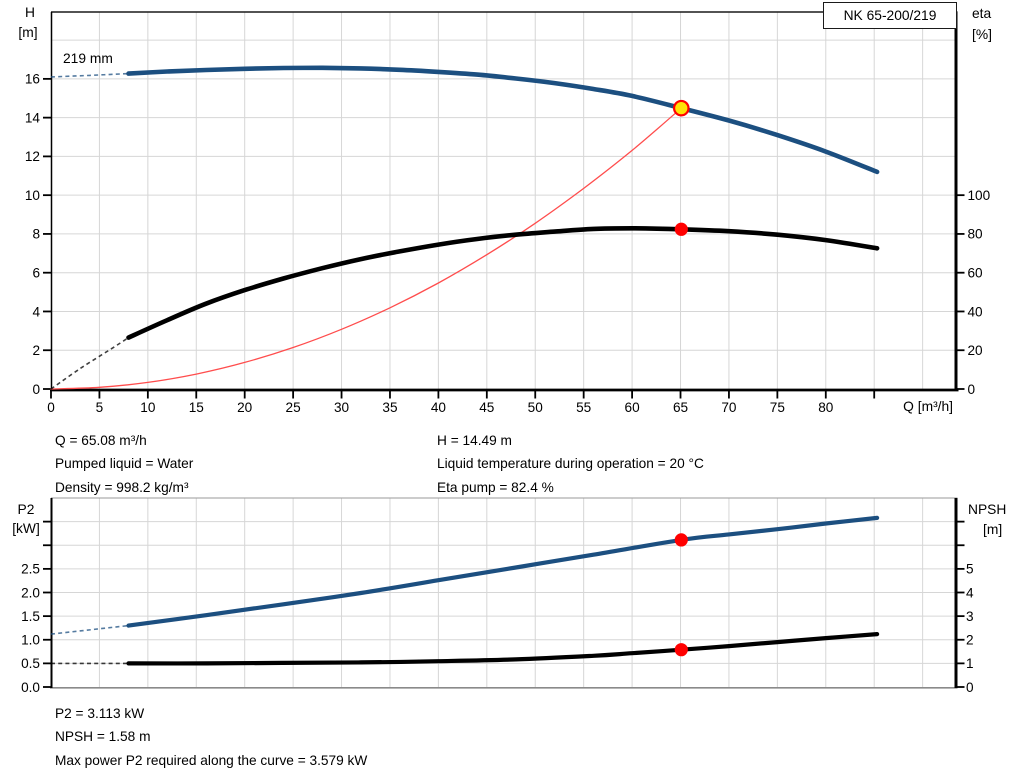  Describe the element at coordinates (88, 58) in the screenshot. I see `impeller-diameter-annotation: 219 mm` at that location.